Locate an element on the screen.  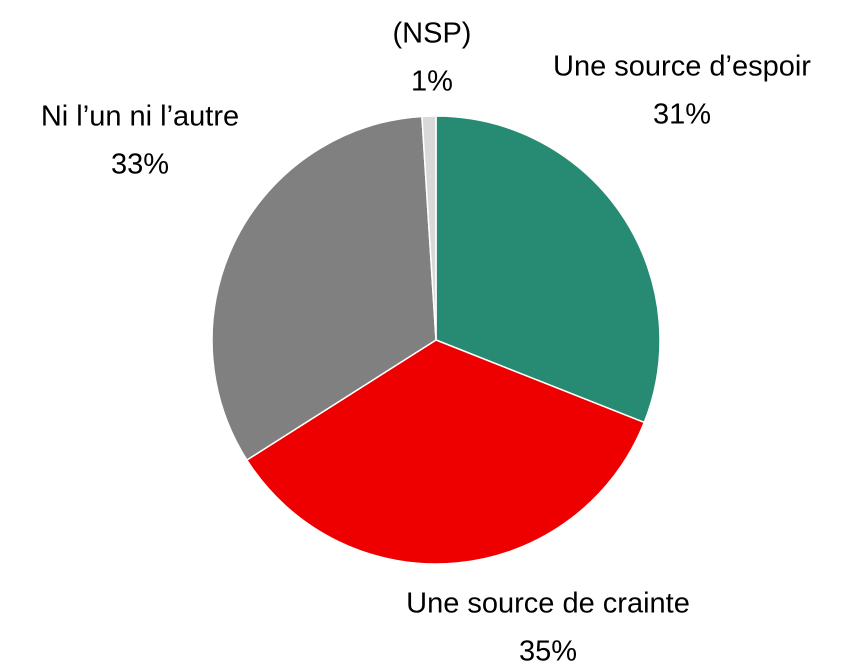
slice-label: Ni l’un ni l’autre is located at coordinates (140, 117).